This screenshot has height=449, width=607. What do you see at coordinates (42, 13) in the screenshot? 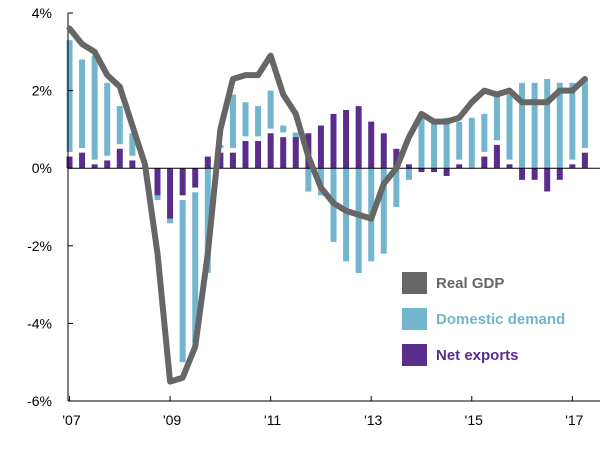
I see `y-tick-label: 4%` at bounding box center [42, 13].